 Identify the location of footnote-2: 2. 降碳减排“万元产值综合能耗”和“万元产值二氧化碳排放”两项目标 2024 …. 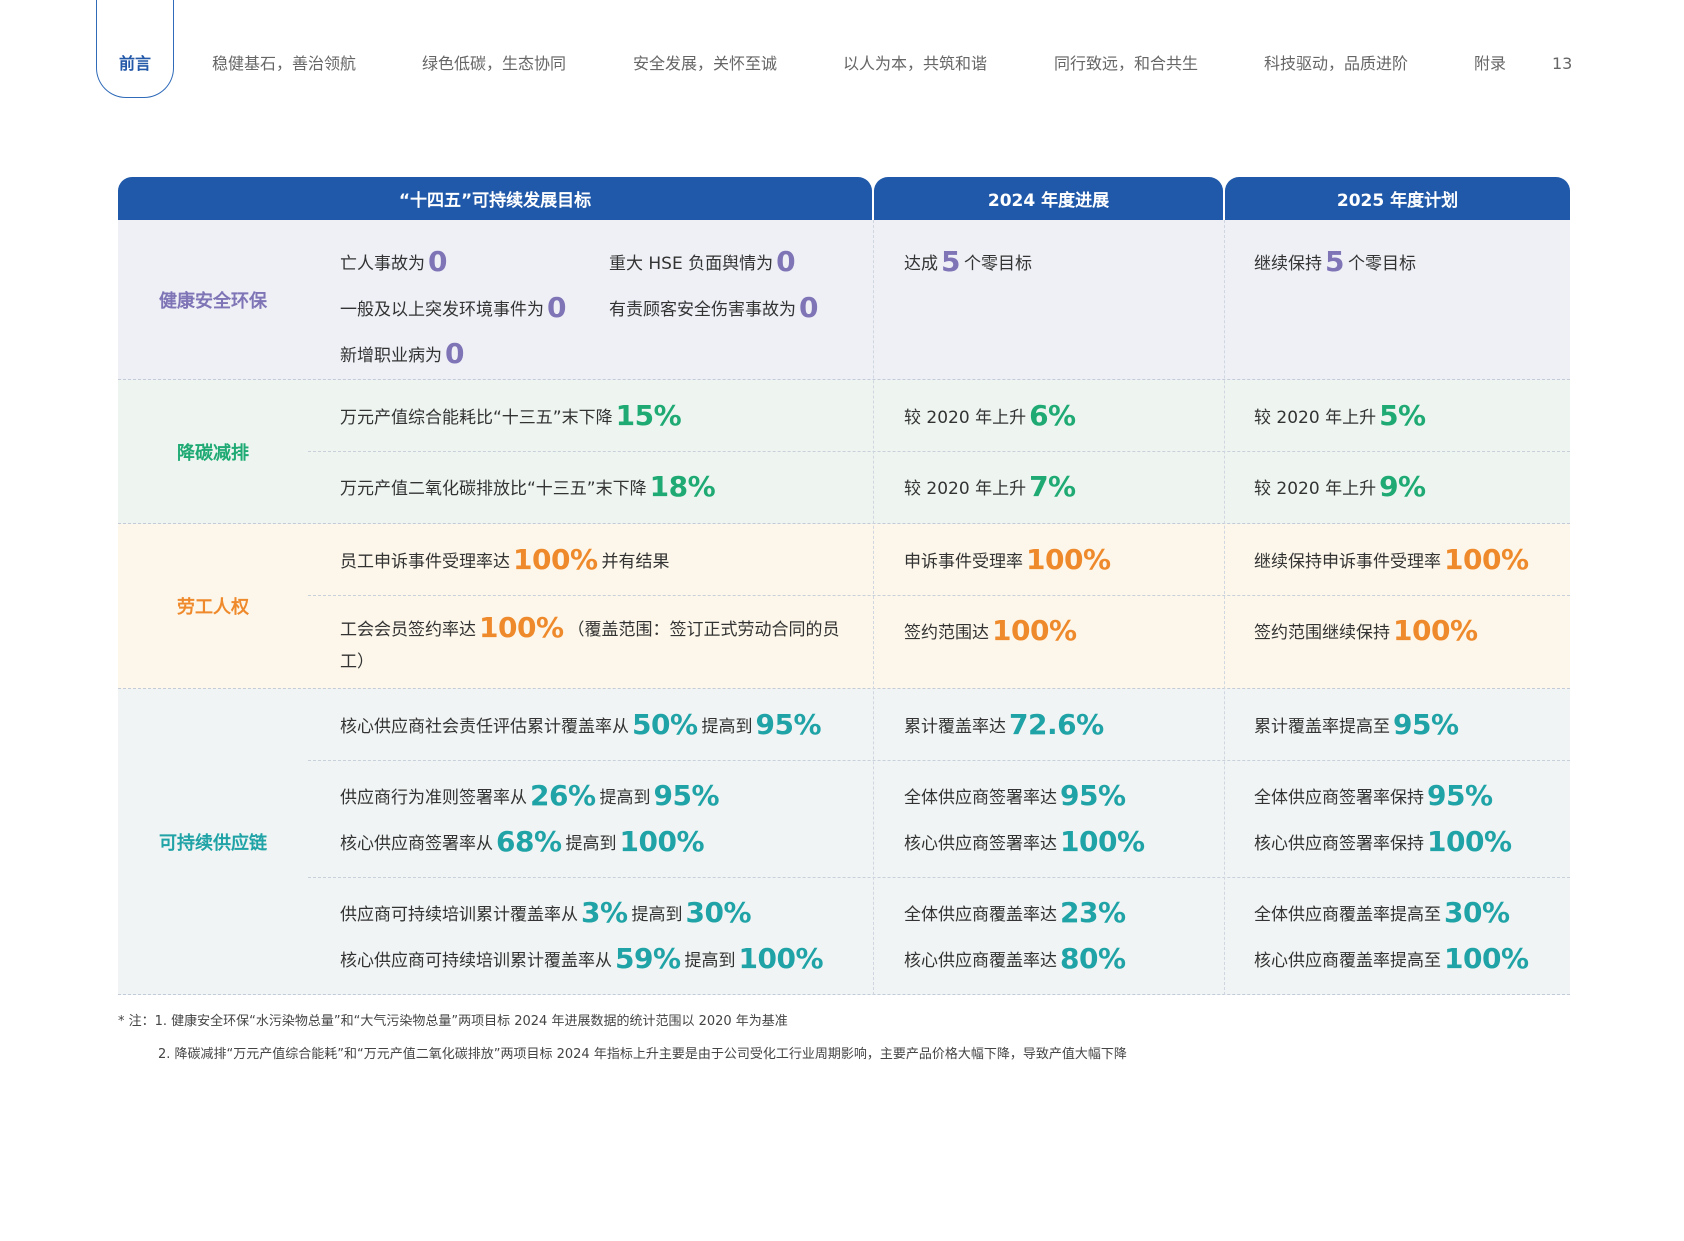
(642, 1054).